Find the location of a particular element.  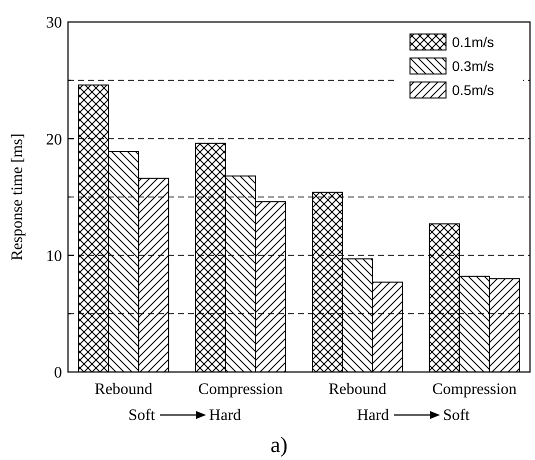

legend-label: 0.1m/s is located at coordinates (473, 42).